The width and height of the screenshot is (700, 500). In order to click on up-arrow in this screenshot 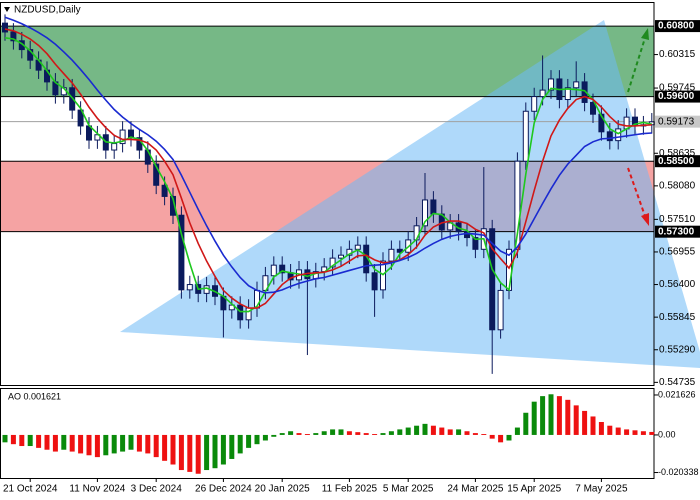, I will do `click(636, 65)`.